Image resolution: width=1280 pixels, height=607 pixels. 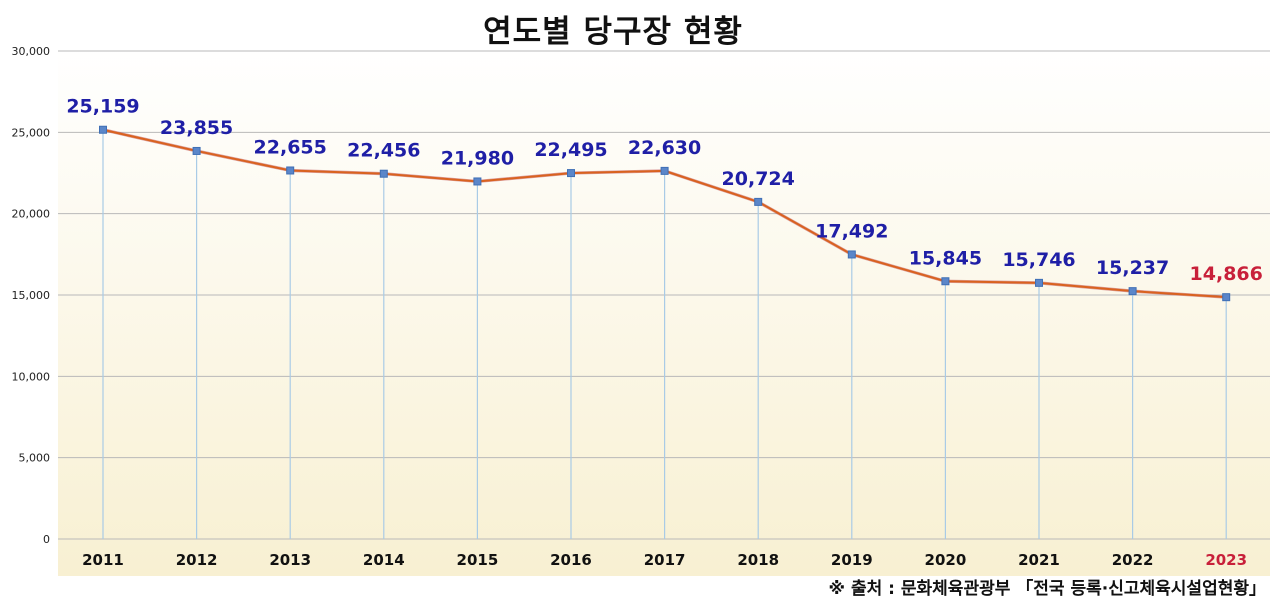 I want to click on x-tick-label: 2018, so click(x=758, y=560).